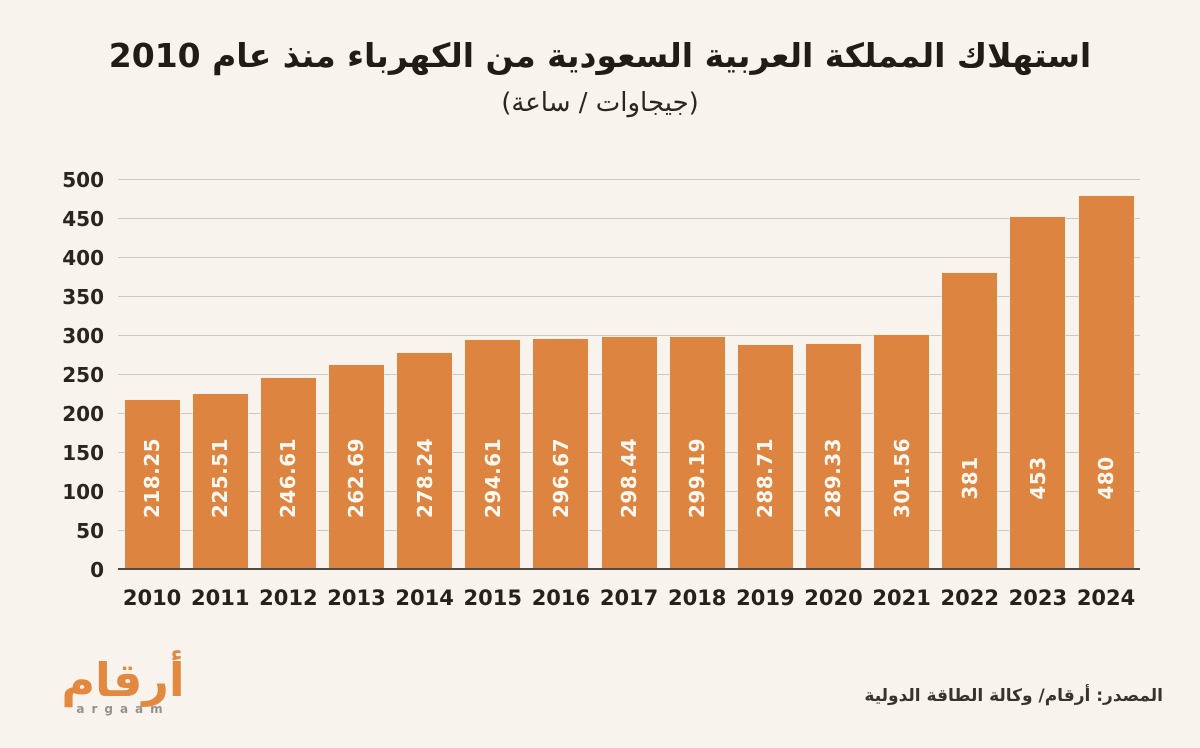 Image resolution: width=1200 pixels, height=748 pixels. What do you see at coordinates (220, 478) in the screenshot?
I see `bar-value-label: 225.51` at bounding box center [220, 478].